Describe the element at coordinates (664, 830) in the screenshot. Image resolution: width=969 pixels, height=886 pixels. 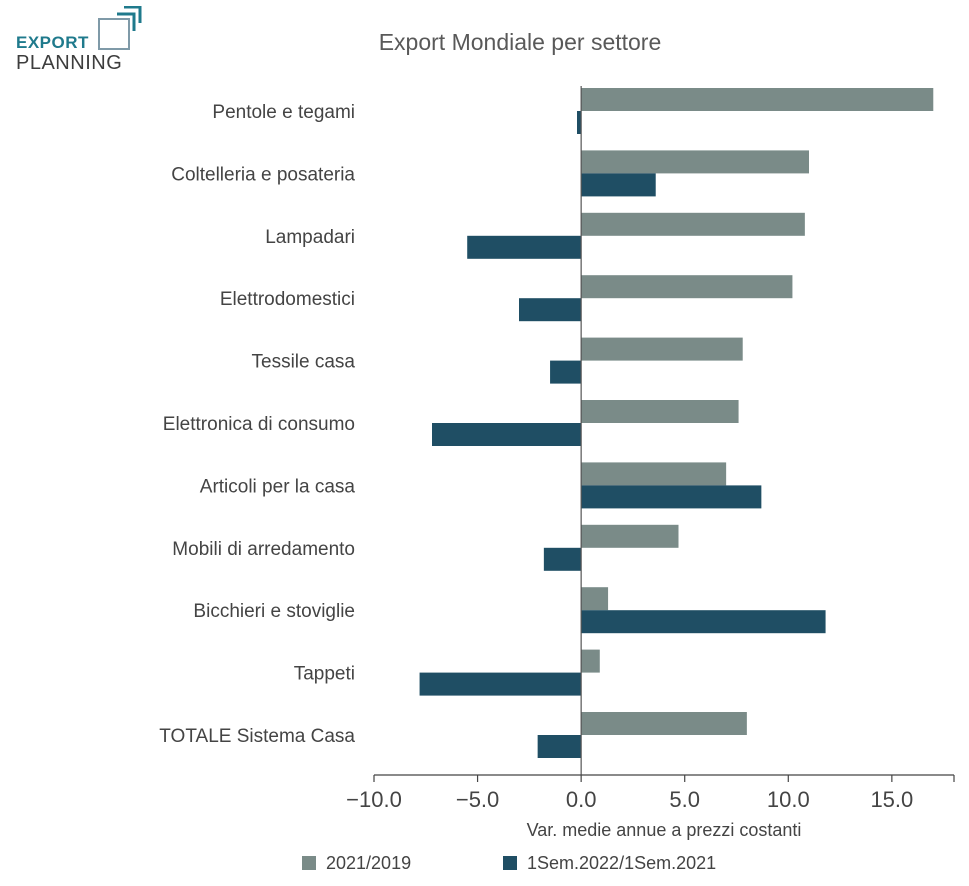
I see `x-axis-label: Var. medie annue a prezzi costanti` at that location.